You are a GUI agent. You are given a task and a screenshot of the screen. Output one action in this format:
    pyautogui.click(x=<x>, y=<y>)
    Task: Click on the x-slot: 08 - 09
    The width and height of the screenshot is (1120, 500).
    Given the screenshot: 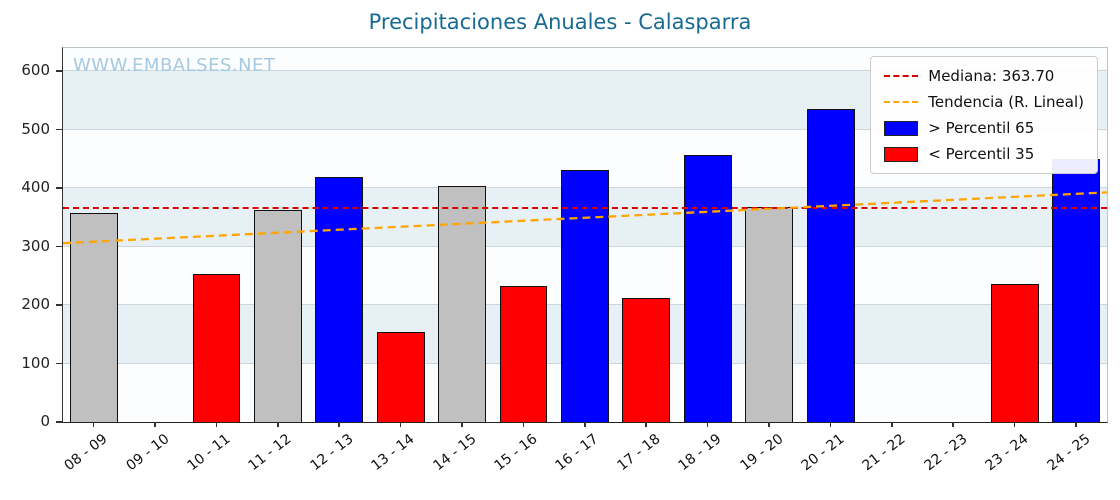 What is the action you would take?
    pyautogui.click(x=92, y=460)
    